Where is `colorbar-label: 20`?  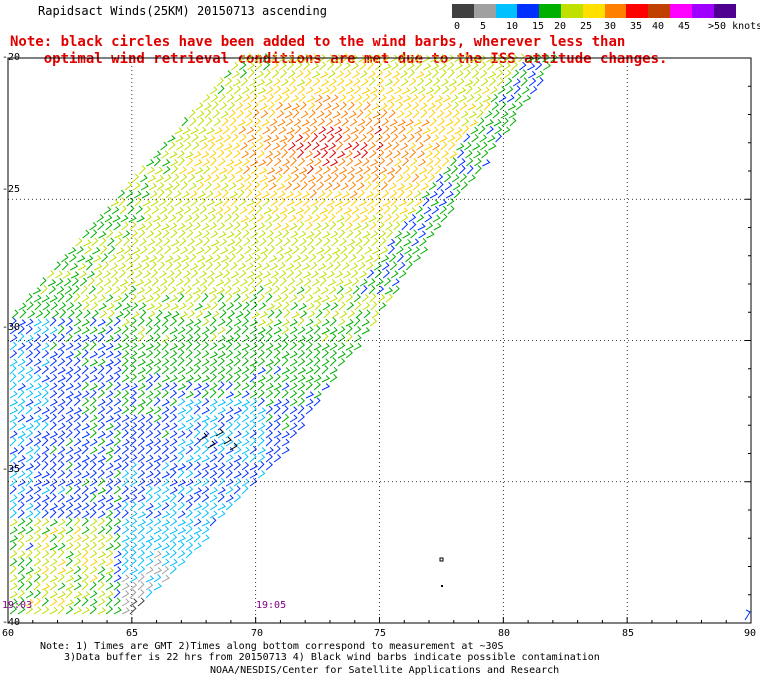 colorbar-label: 20 is located at coordinates (560, 26).